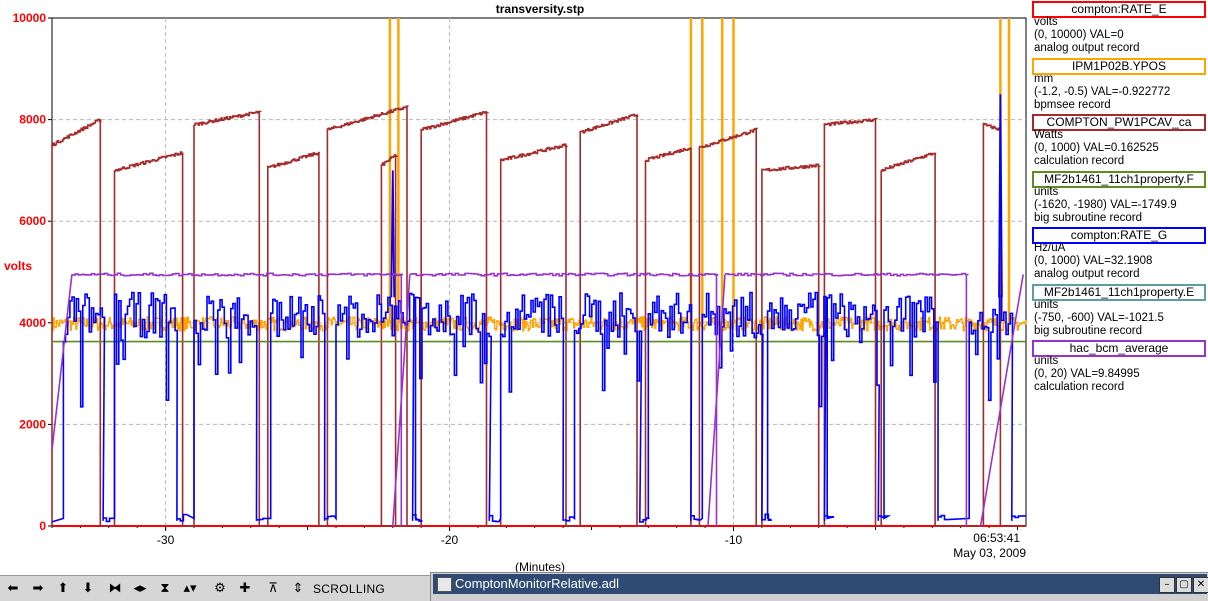 Image resolution: width=1208 pixels, height=601 pixels. I want to click on y-tick-label: 10000, so click(30, 18).